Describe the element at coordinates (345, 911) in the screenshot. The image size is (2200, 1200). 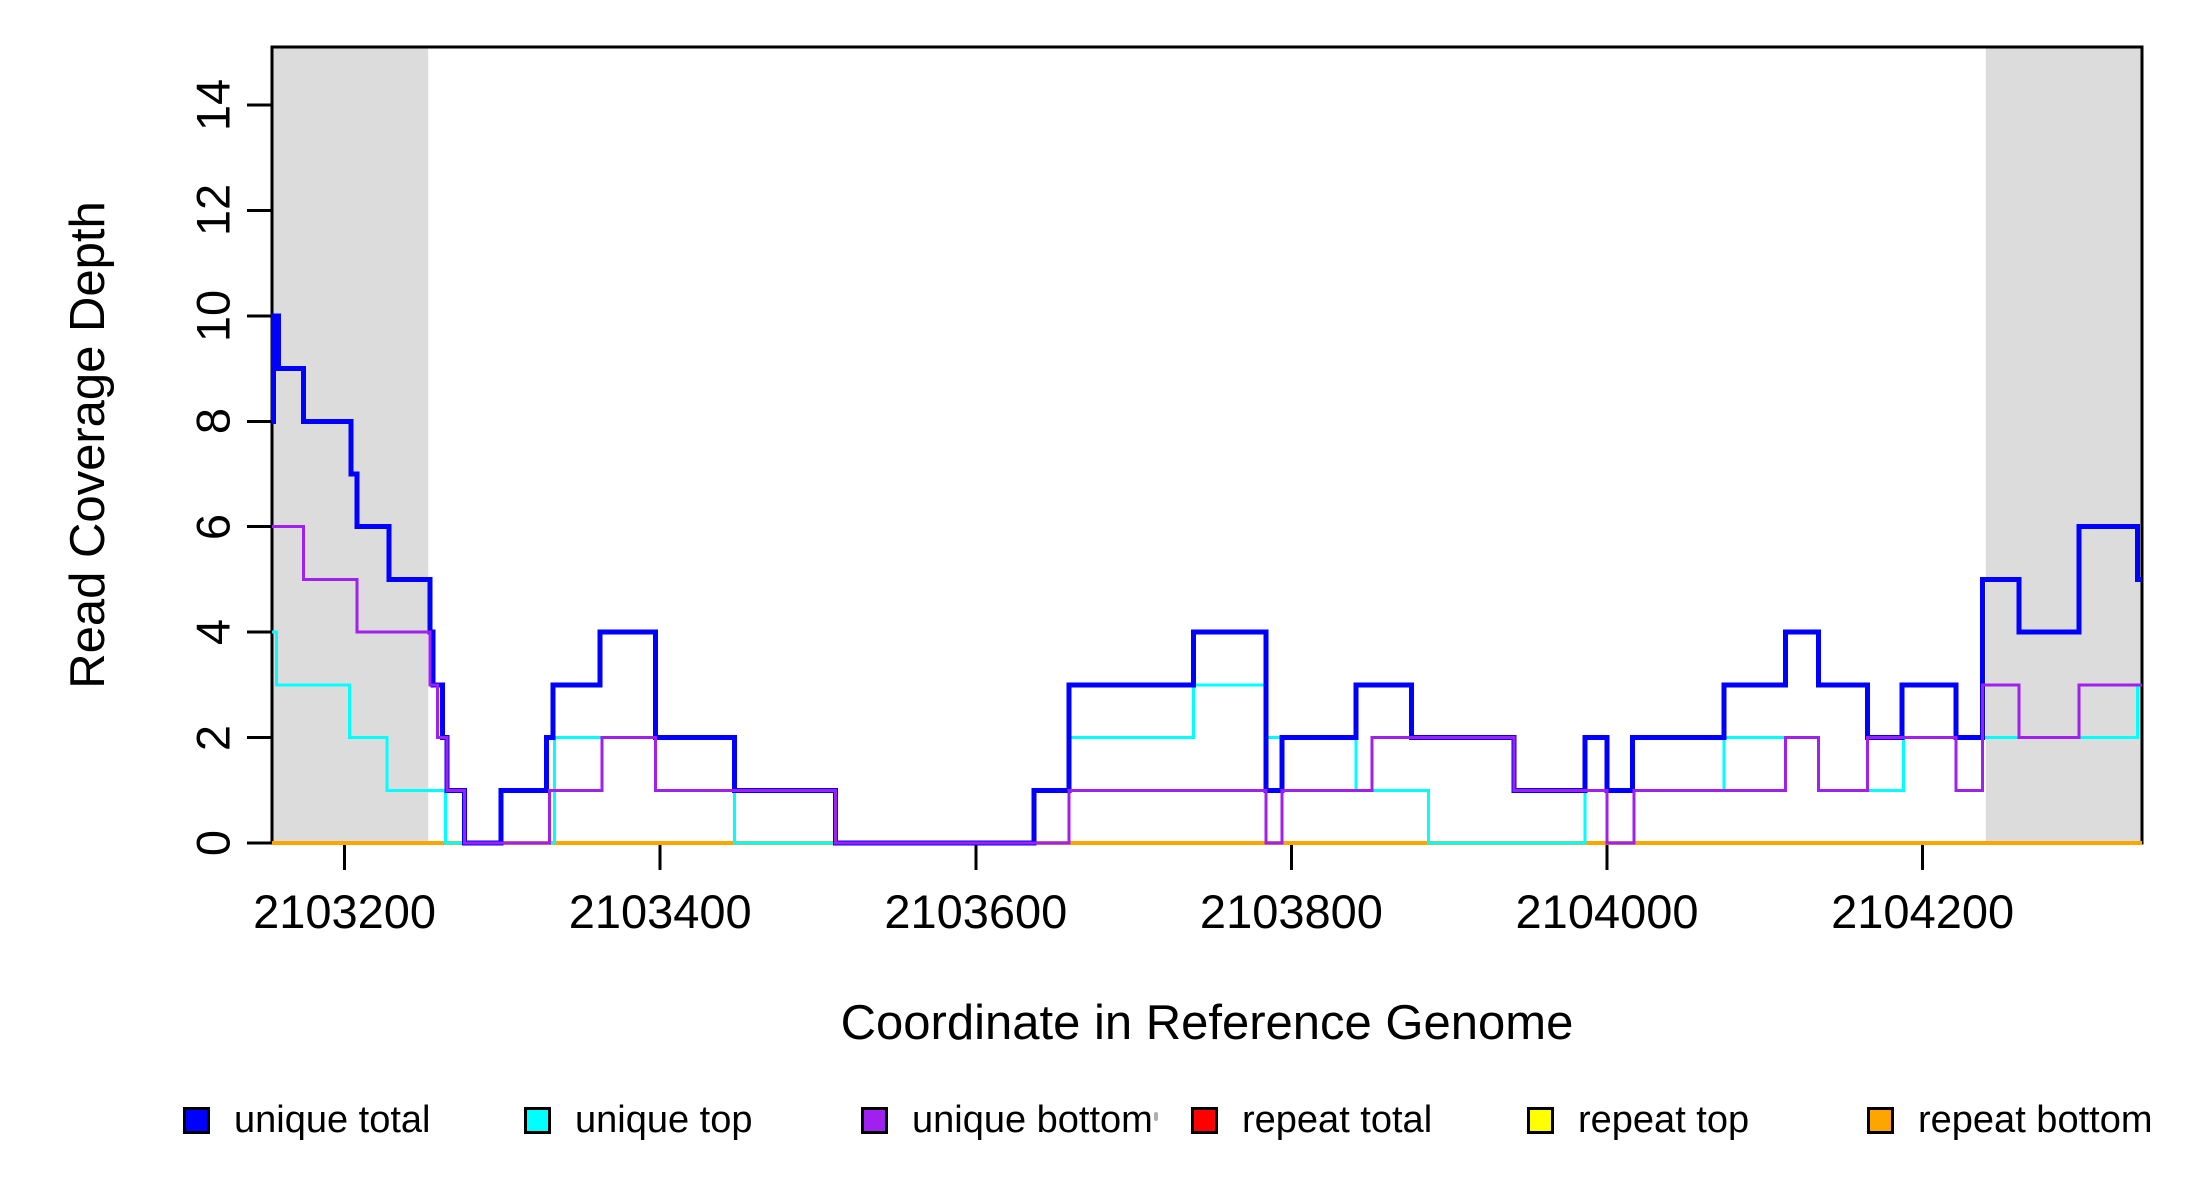
I see `x-tick-label-2103200: 2103200` at that location.